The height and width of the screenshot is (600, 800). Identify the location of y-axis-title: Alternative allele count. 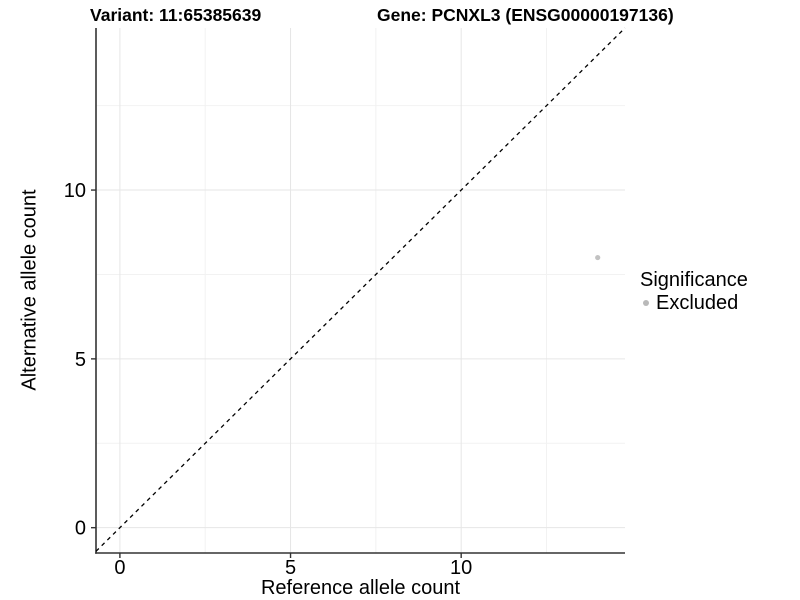
(29, 290).